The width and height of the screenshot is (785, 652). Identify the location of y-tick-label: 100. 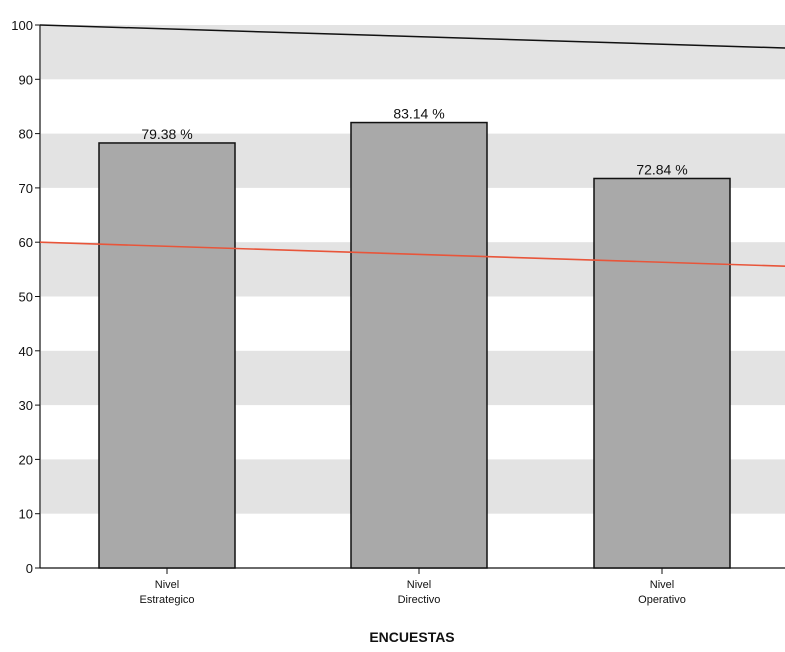
(22, 25).